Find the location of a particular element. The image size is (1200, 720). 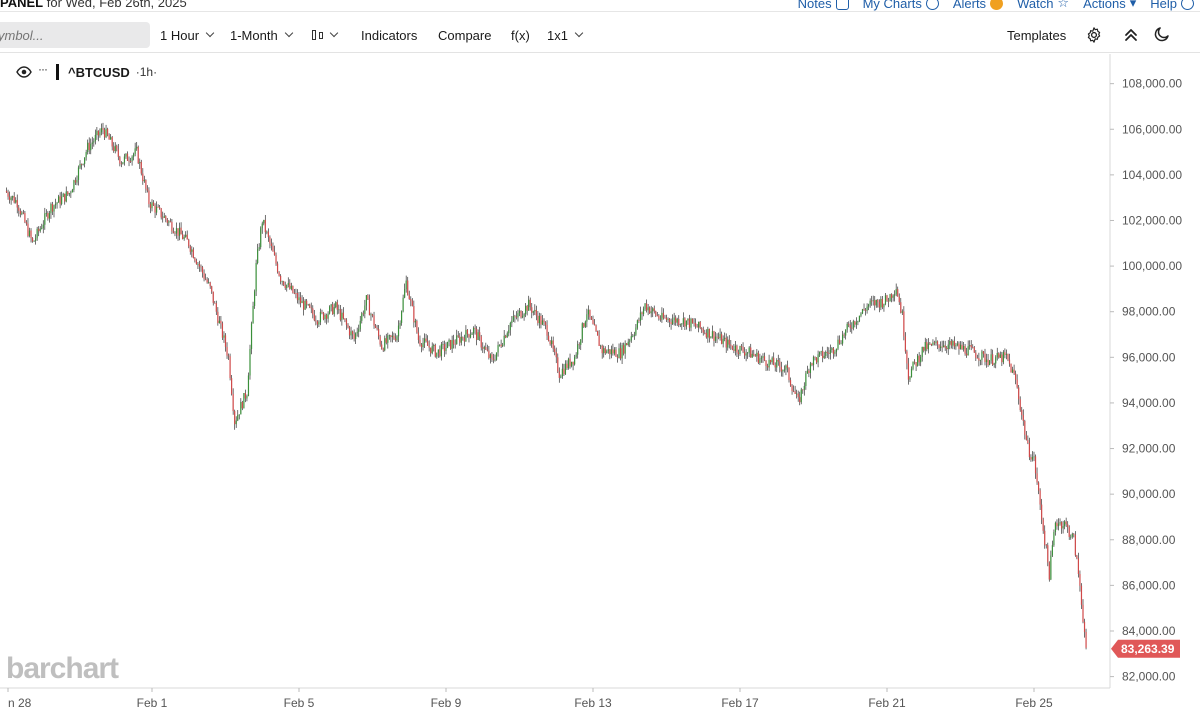

interval-dropdown: 1 Hour is located at coordinates (187, 35).